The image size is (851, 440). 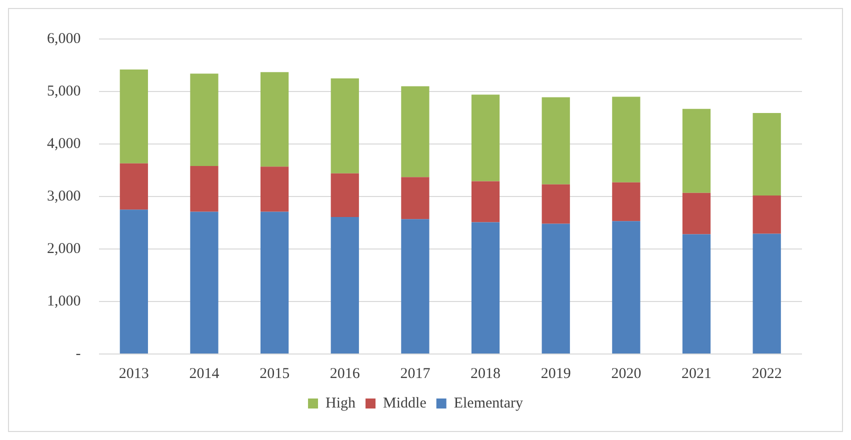 What do you see at coordinates (64, 248) in the screenshot?
I see `y-tick-label: 2,000` at bounding box center [64, 248].